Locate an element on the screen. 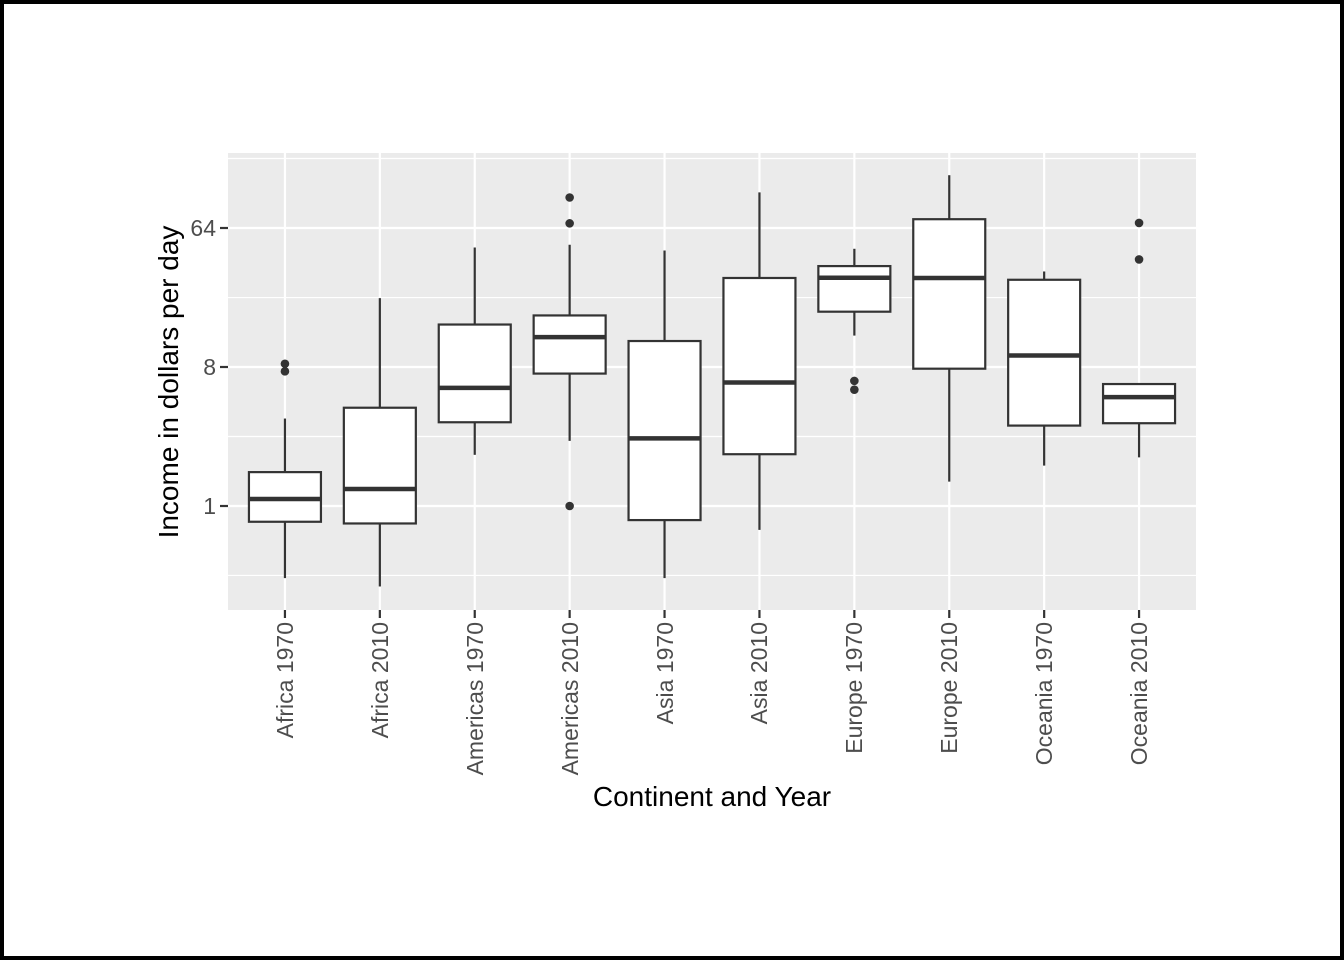 The width and height of the screenshot is (1344, 960). x-tick-label: Asia 2010 is located at coordinates (759, 673).